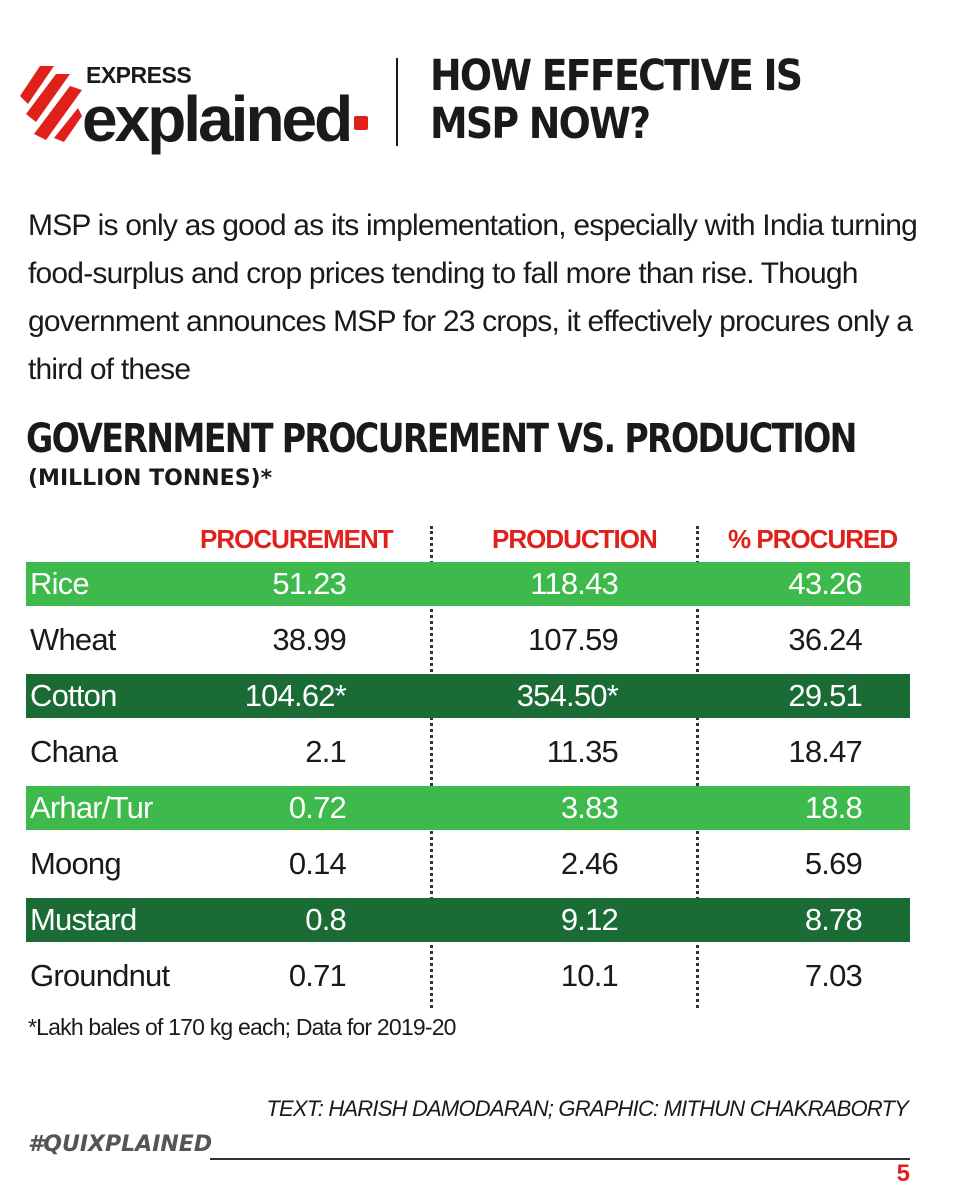 The width and height of the screenshot is (960, 1200). Describe the element at coordinates (589, 975) in the screenshot. I see `production-cell: 10.1` at that location.